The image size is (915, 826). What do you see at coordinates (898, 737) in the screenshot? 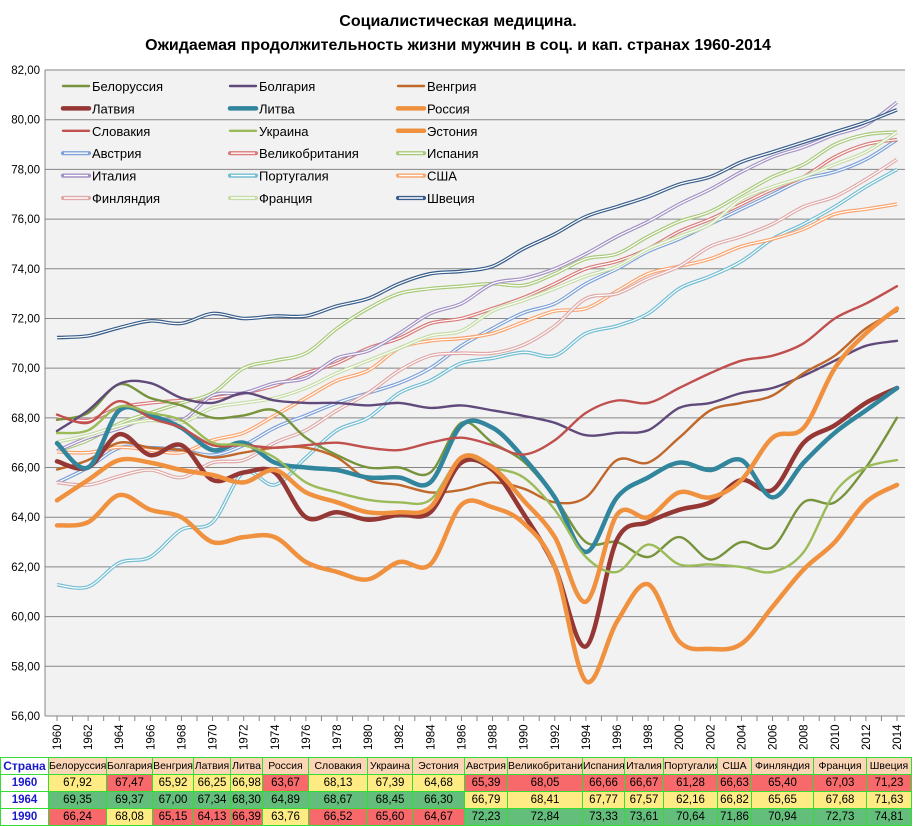
I see `x-tick-label: 2014` at bounding box center [898, 737].